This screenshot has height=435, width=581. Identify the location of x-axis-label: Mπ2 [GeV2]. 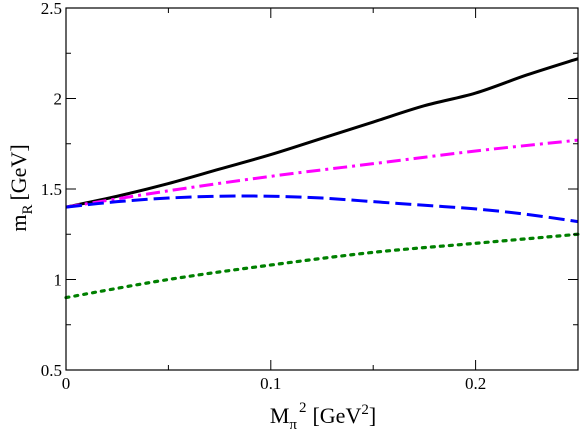
(323, 416).